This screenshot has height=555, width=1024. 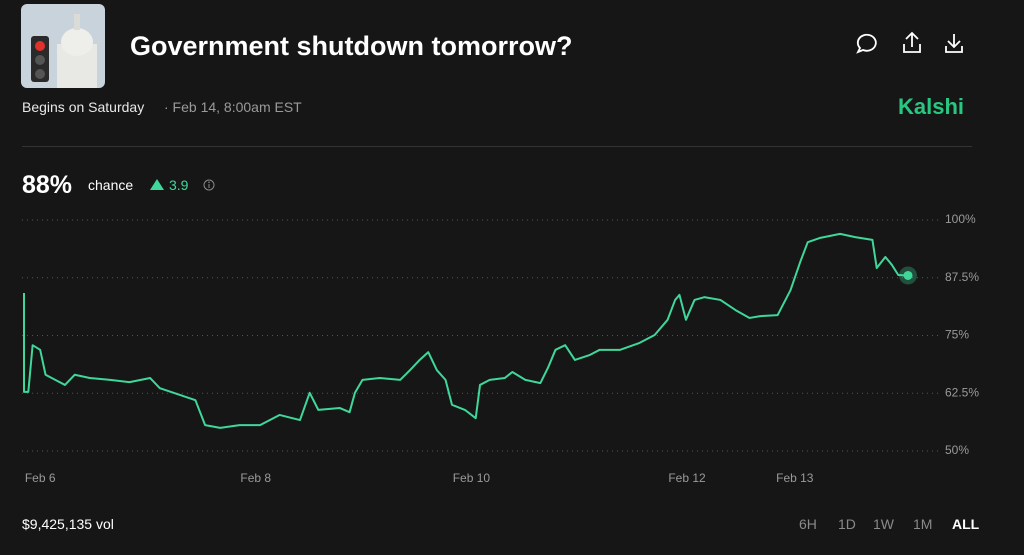 I want to click on market-image, so click(x=63, y=46).